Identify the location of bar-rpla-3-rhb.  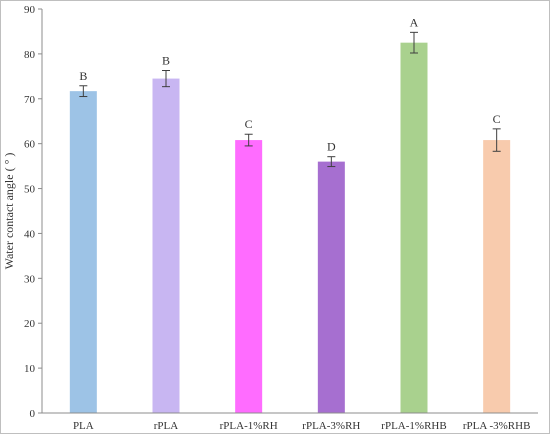
(497, 276).